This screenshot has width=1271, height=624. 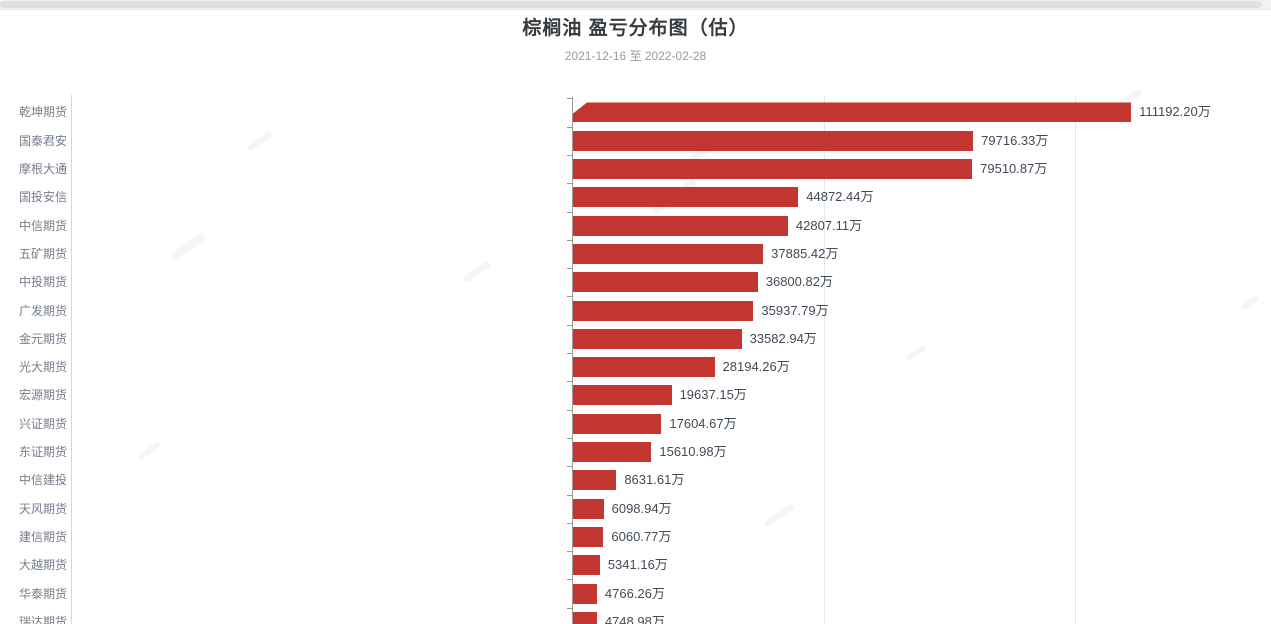 I want to click on value-label: 79510.87万, so click(x=1014, y=169).